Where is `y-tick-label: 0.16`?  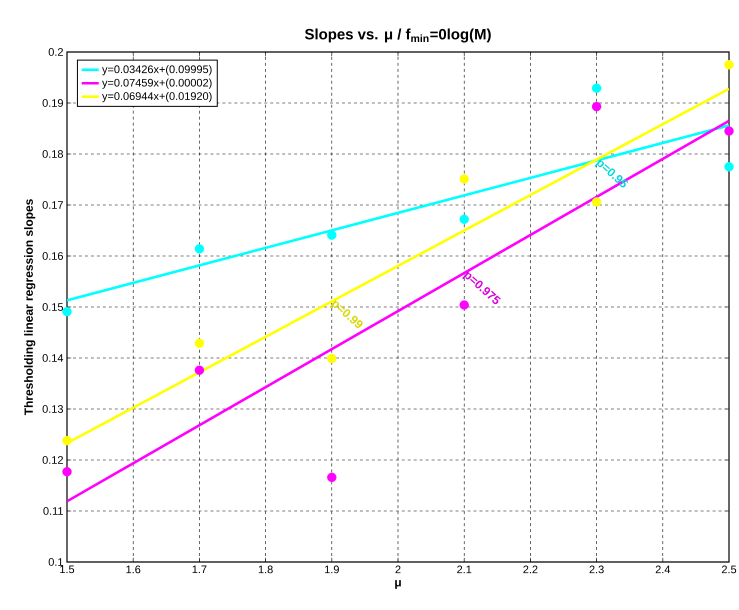
y-tick-label: 0.16 is located at coordinates (52, 256).